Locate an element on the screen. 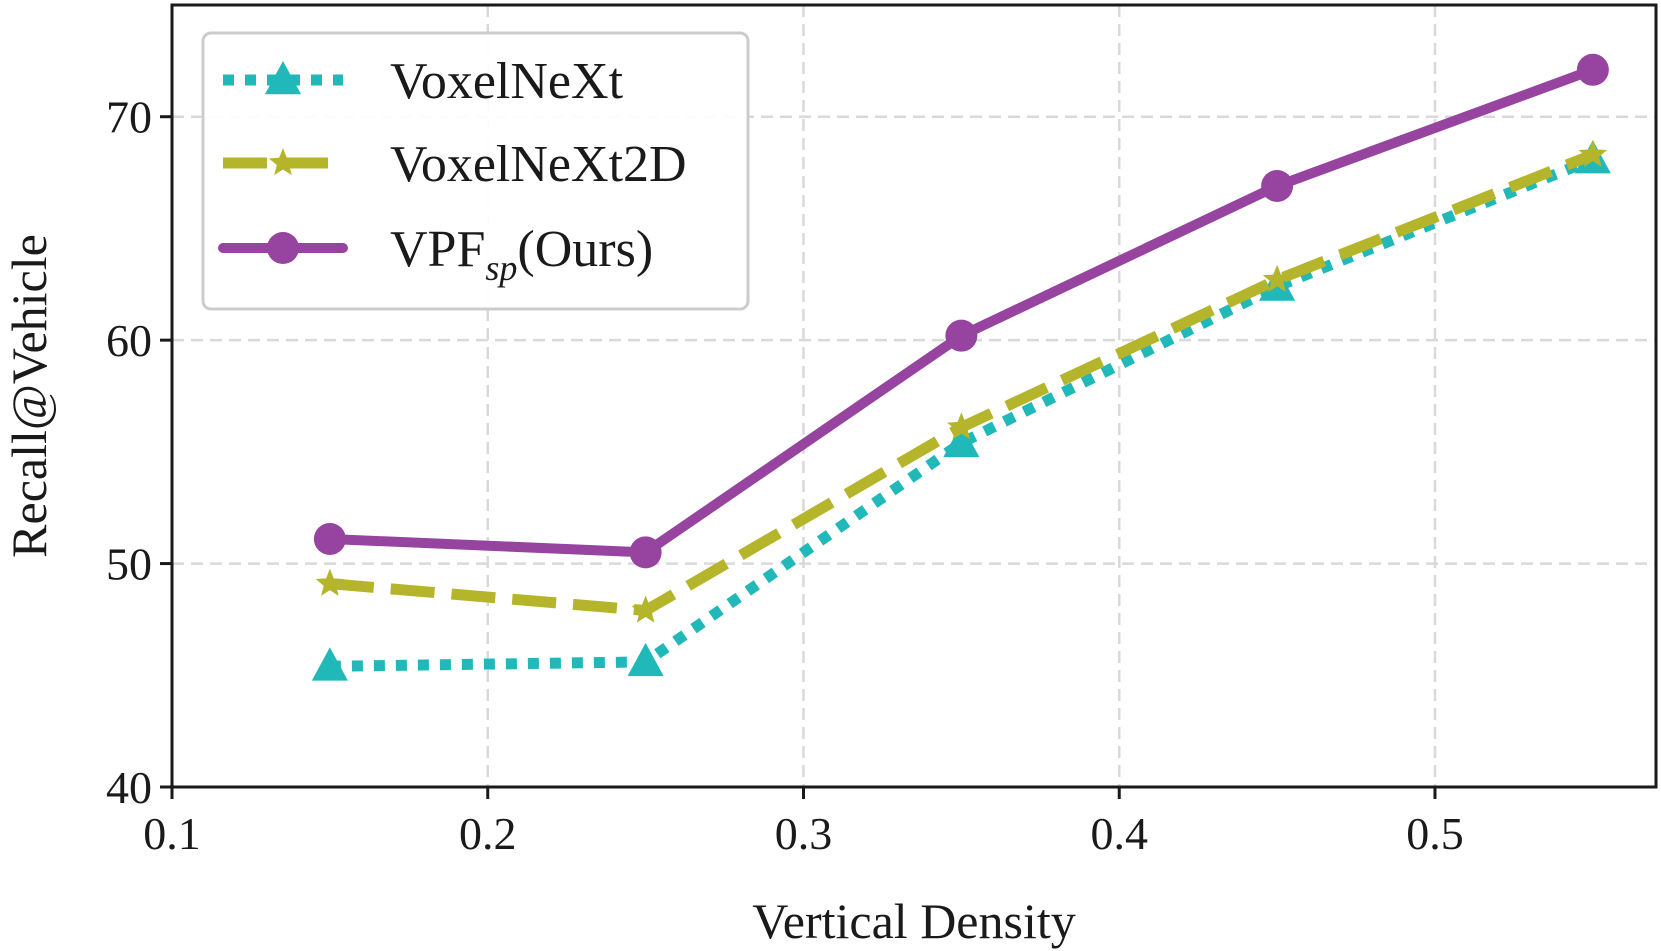 The height and width of the screenshot is (951, 1661). y-tick-label: 50 is located at coordinates (129, 564).